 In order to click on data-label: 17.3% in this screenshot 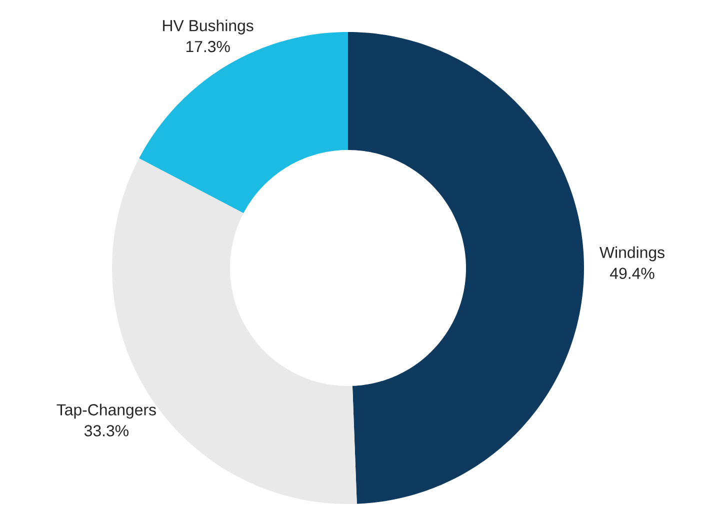, I will do `click(208, 46)`.